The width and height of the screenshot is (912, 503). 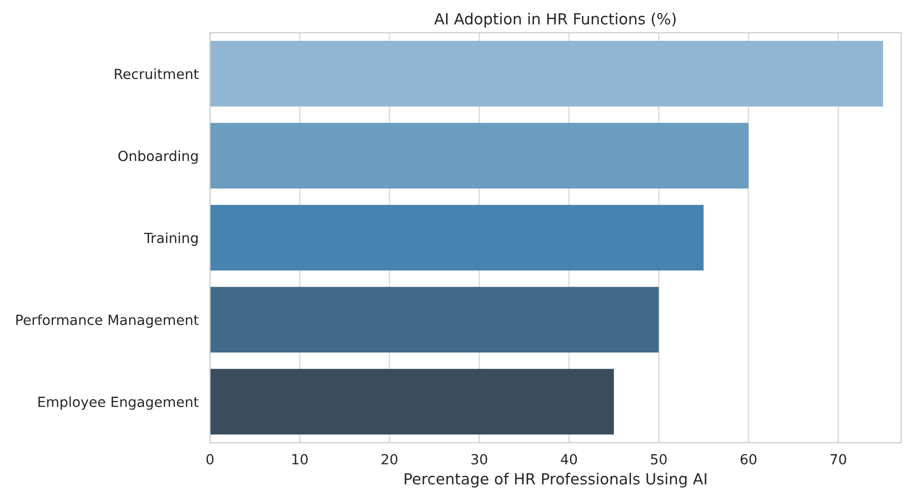 What do you see at coordinates (555, 20) in the screenshot?
I see `chart-title: AI Adoption in HR Functions (%)` at bounding box center [555, 20].